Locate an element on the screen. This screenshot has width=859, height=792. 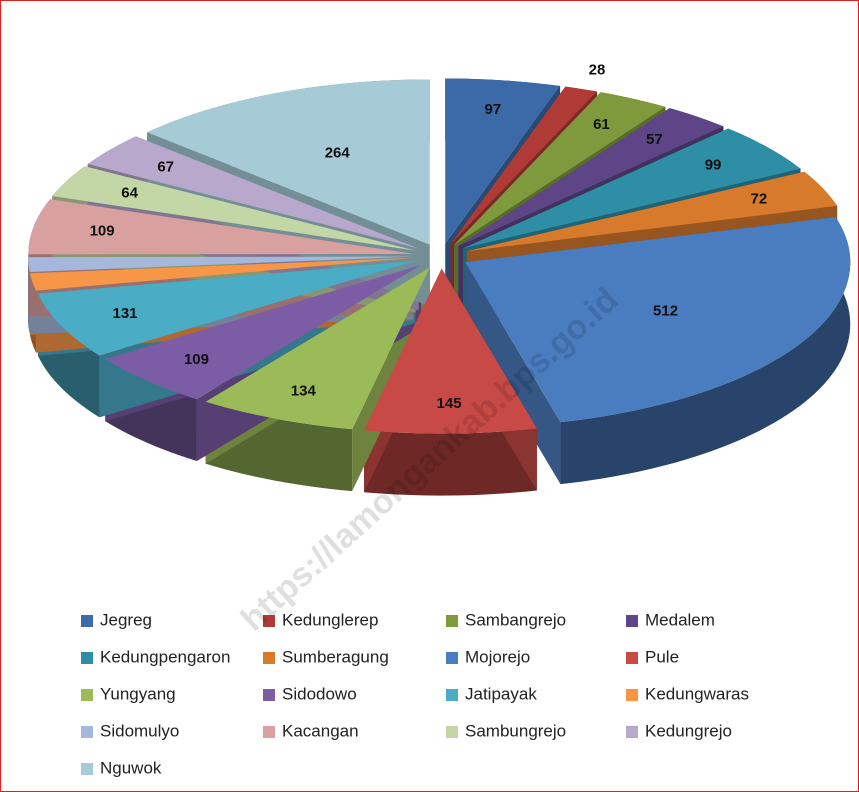
legend-label: Kacangan is located at coordinates (320, 730).